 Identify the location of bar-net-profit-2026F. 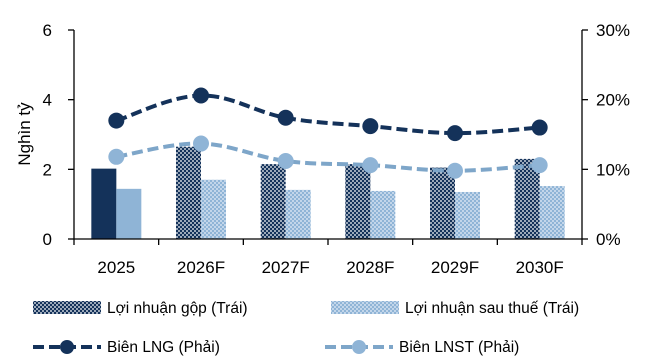
(213, 209).